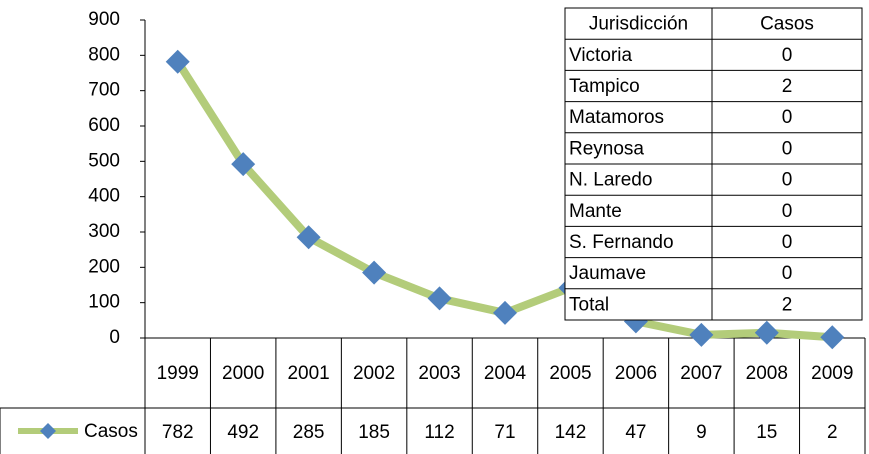 The width and height of the screenshot is (869, 454). Describe the element at coordinates (570, 373) in the screenshot. I see `x-tick-label: 2005` at that location.